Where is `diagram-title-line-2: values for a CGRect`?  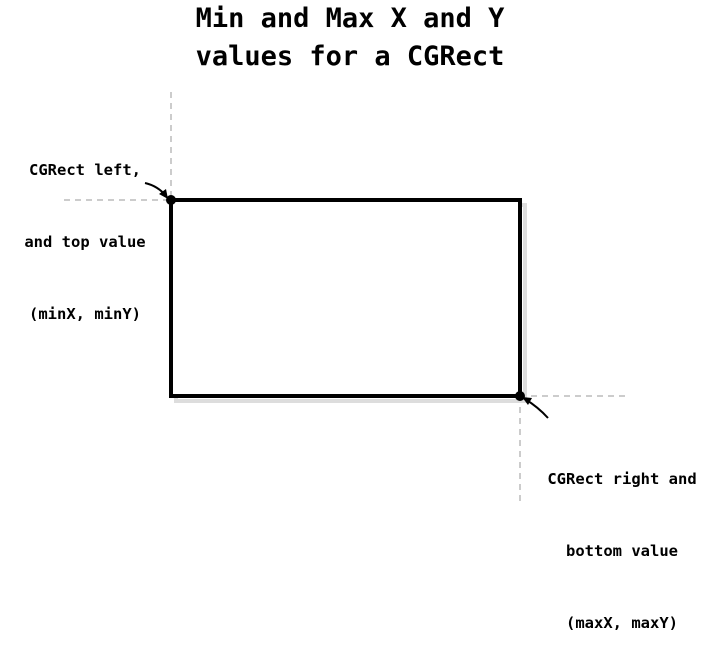
diagram-title-line-2: values for a CGRect is located at coordinates (350, 56).